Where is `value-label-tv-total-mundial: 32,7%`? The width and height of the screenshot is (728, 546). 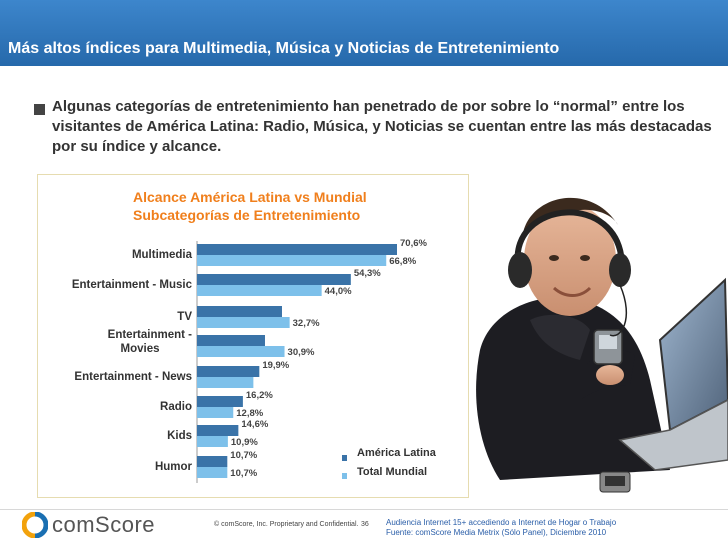 value-label-tv-total-mundial: 32,7% is located at coordinates (306, 323).